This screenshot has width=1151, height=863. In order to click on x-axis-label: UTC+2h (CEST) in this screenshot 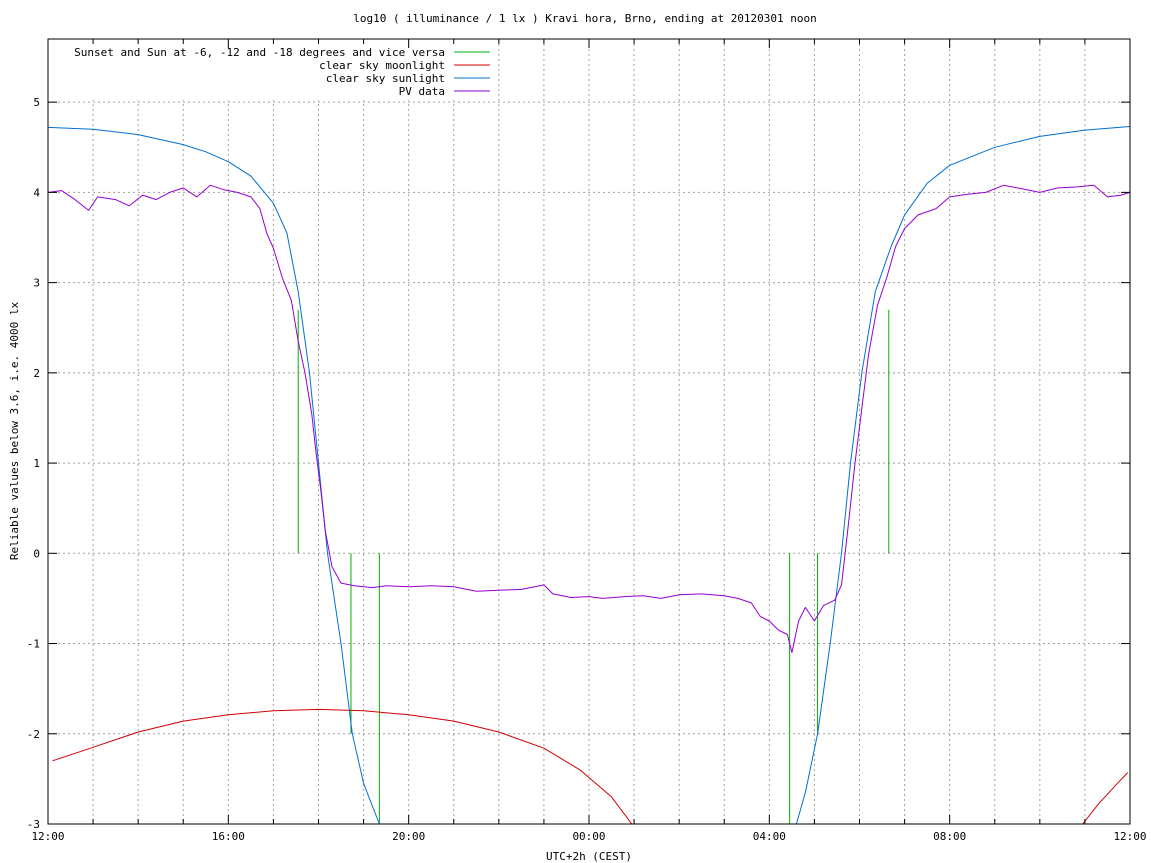, I will do `click(589, 856)`.